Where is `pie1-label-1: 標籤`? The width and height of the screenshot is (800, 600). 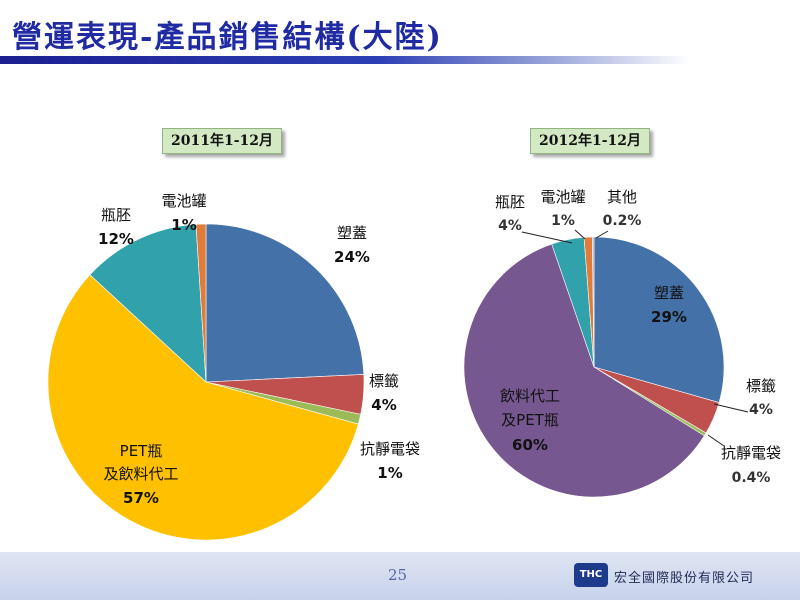
pie1-label-1: 標籤 is located at coordinates (384, 381).